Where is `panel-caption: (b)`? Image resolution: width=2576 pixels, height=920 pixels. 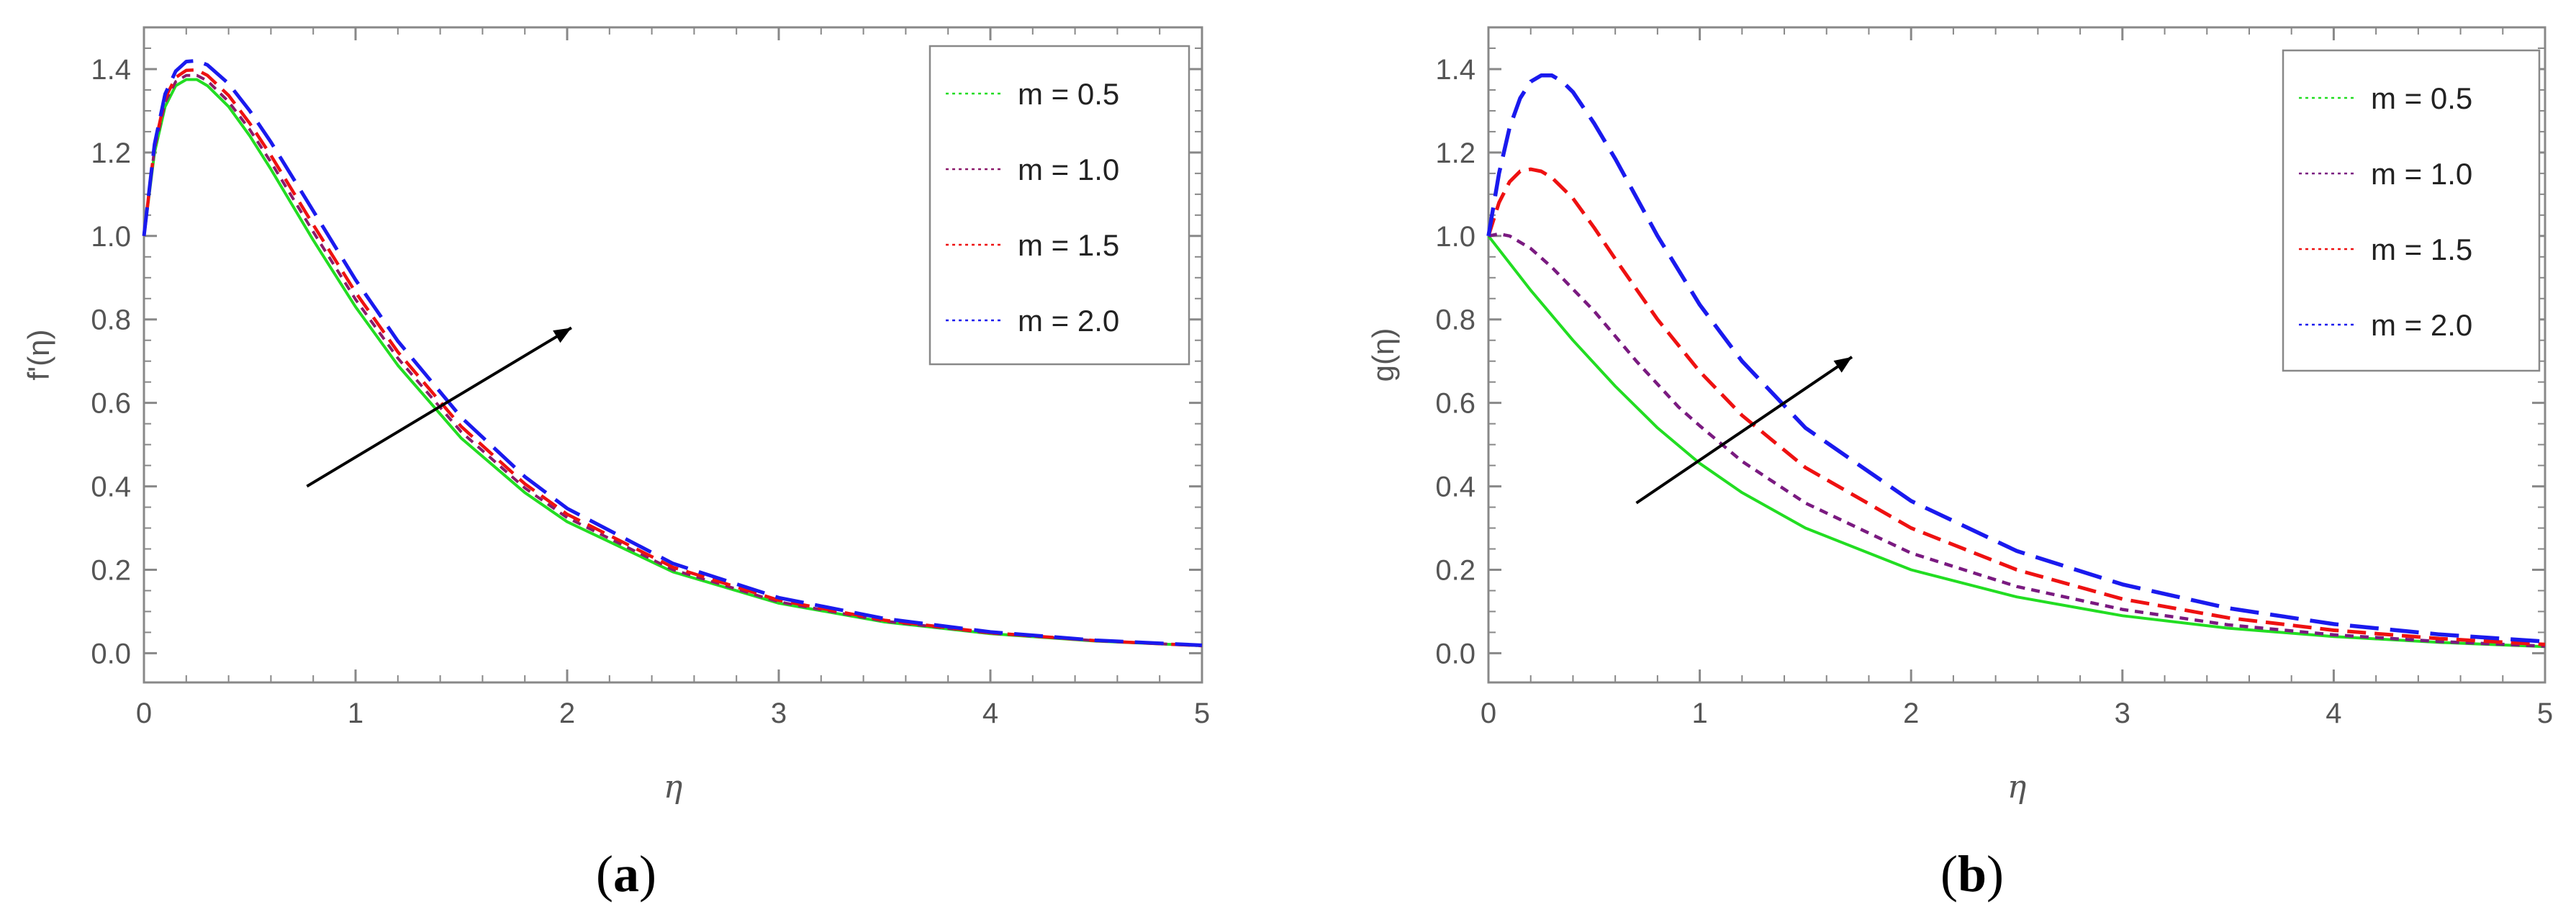
panel-caption: (b) is located at coordinates (1972, 874).